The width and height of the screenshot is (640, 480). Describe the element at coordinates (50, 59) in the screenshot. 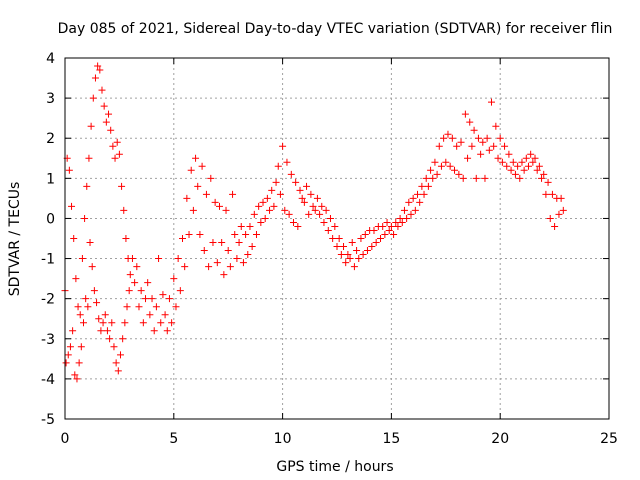

I see `y-tick-label: 4` at that location.